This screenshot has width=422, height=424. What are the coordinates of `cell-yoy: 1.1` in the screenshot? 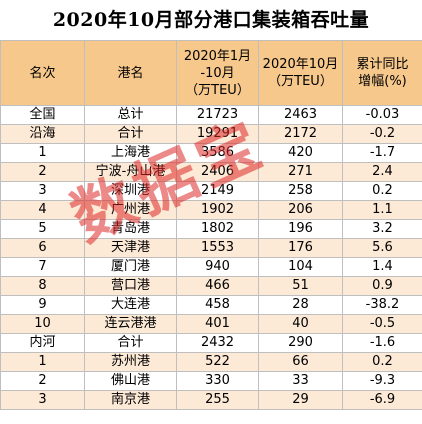 It's located at (382, 210).